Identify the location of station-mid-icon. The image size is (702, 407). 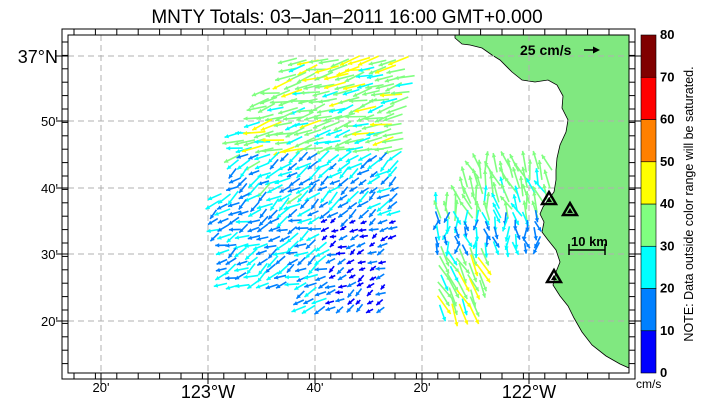
(570, 208).